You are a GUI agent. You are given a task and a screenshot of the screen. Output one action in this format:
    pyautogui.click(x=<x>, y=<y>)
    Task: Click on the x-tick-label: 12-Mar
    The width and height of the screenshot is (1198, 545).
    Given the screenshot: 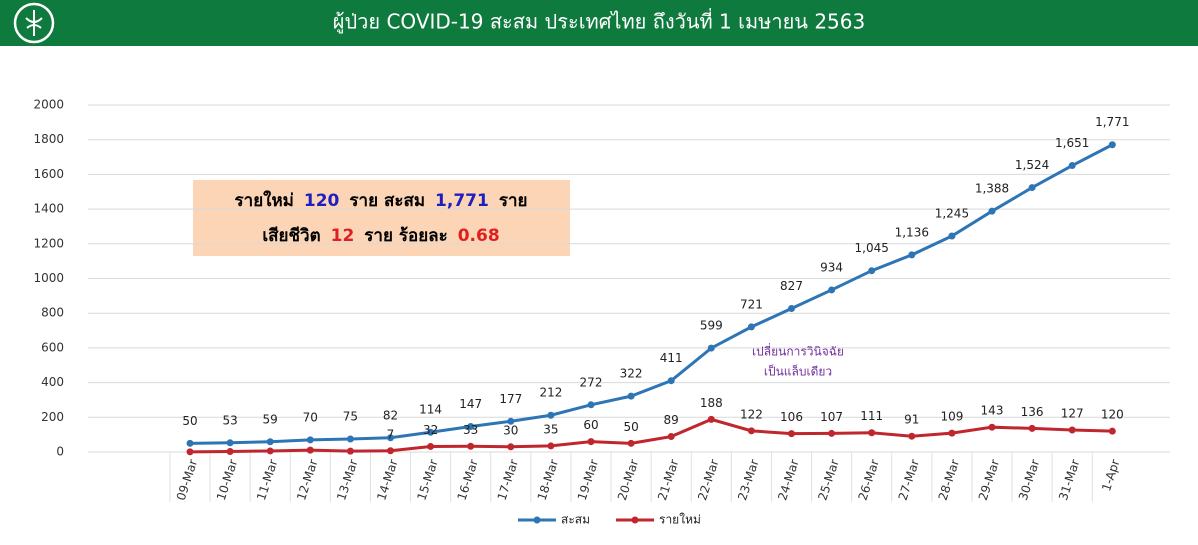 What is the action you would take?
    pyautogui.click(x=307, y=480)
    